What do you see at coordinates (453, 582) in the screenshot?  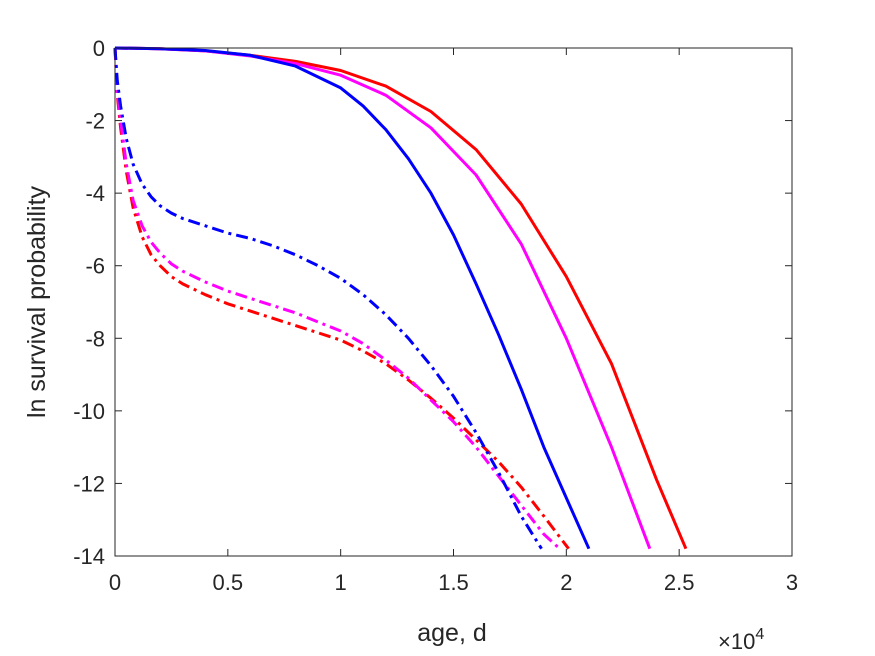 I see `x-tick-label: 1.5` at bounding box center [453, 582].